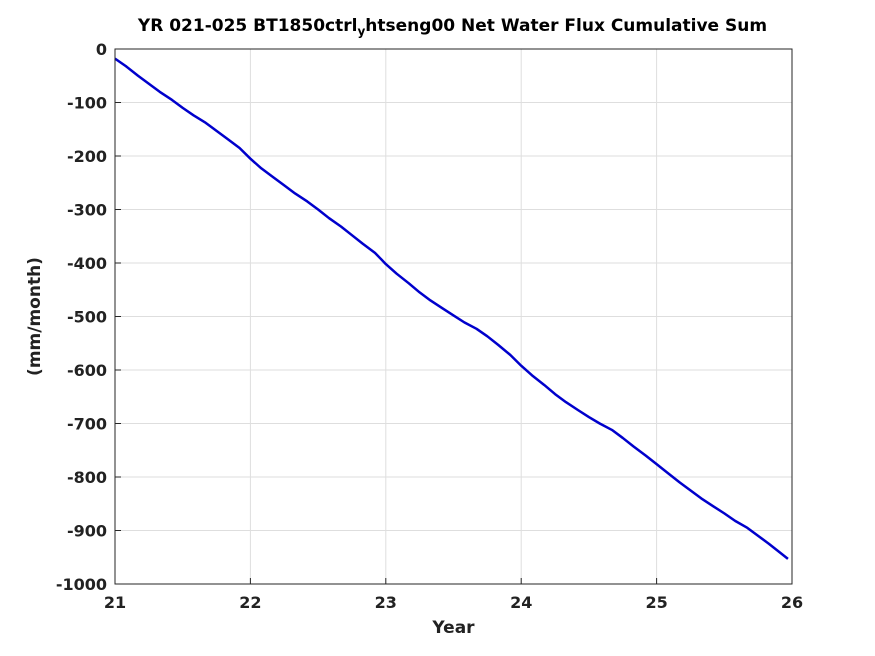 This screenshot has height=656, width=875. Describe the element at coordinates (87, 531) in the screenshot. I see `y-tick-label: -900` at that location.